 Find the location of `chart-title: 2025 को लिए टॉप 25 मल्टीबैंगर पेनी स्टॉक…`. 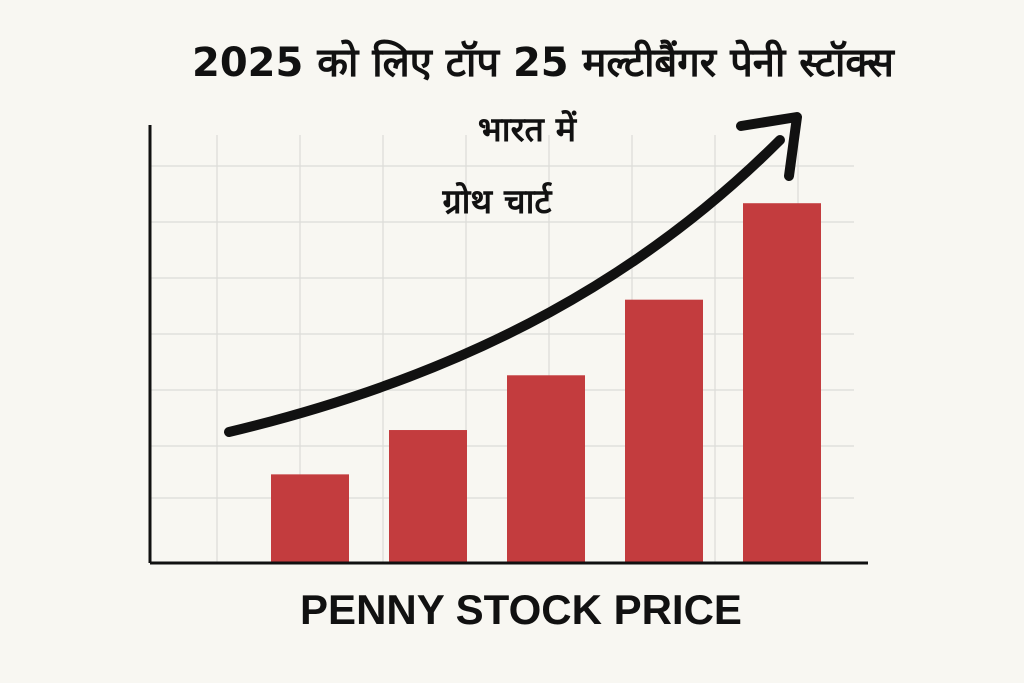

chart-title: 2025 को लिए टॉप 25 मल्टीबैंगर पेनी स्टॉक… is located at coordinates (544, 62).